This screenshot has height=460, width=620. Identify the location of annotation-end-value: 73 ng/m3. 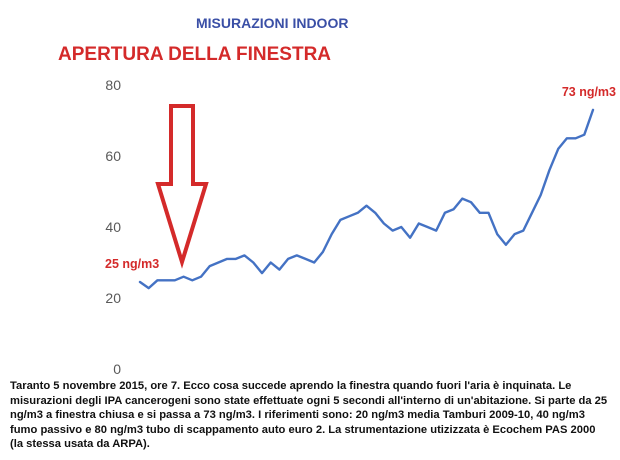
(589, 92).